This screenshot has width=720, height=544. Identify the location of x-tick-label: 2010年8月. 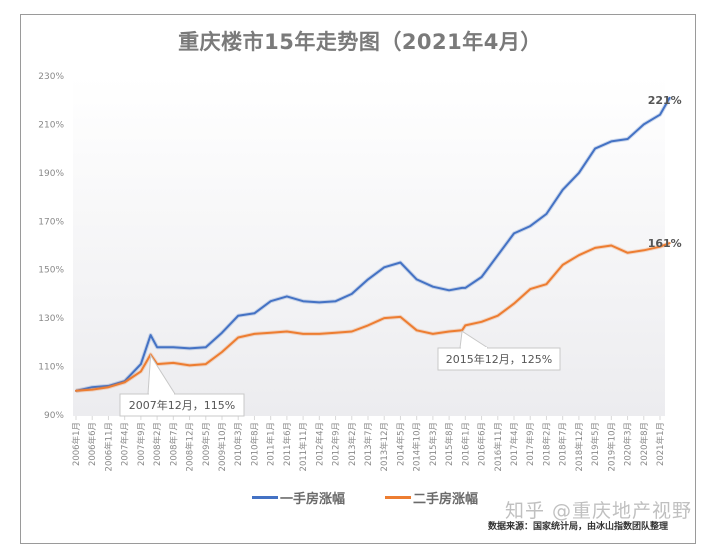
(254, 444).